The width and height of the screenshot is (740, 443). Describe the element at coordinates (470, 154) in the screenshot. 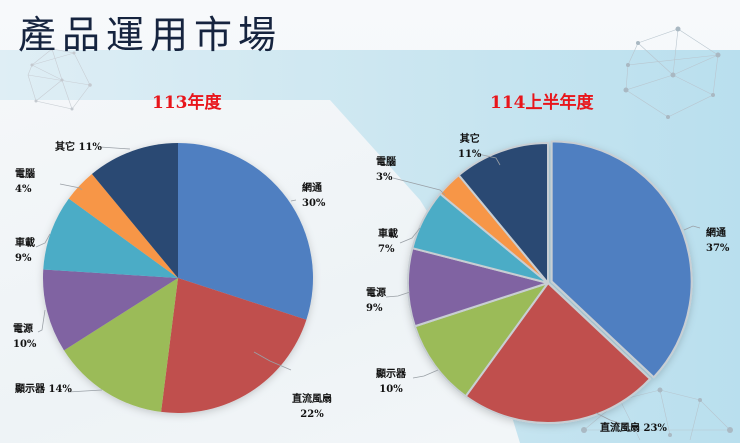

I see `label-114-other-pct: 11%` at that location.